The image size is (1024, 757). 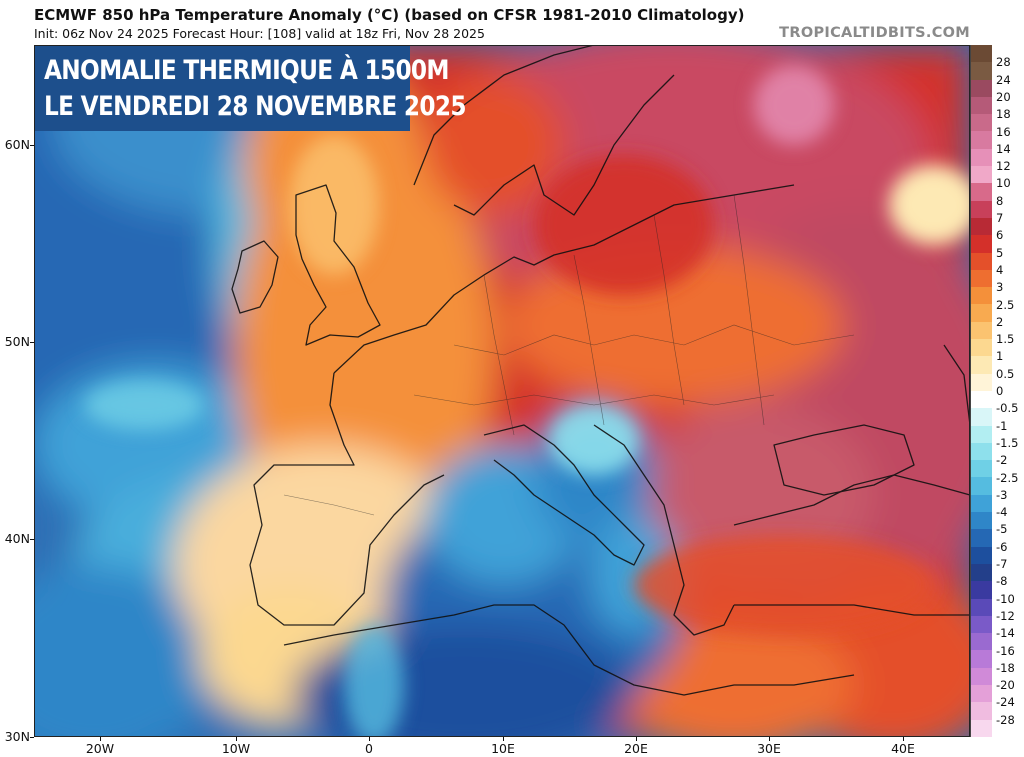 I want to click on colorbar-label: -0.5, so click(x=1007, y=408).